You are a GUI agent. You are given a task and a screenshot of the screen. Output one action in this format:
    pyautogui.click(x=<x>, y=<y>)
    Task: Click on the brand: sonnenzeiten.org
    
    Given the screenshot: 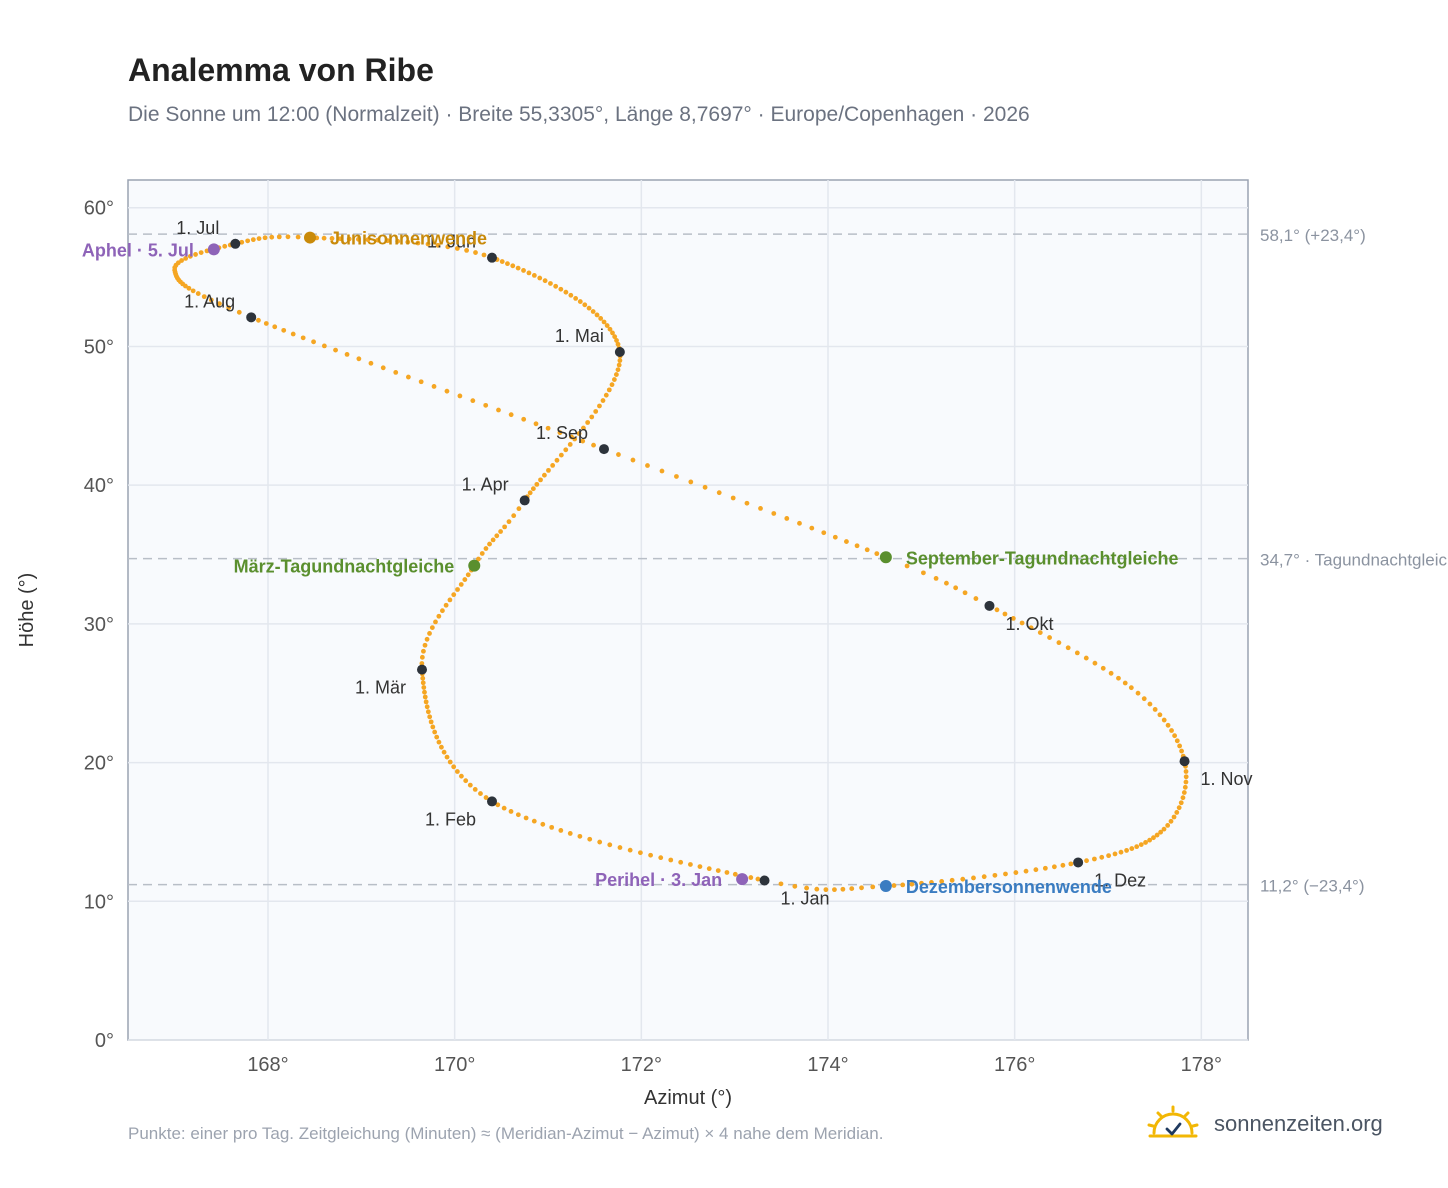 What is the action you would take?
    pyautogui.click(x=1264, y=1124)
    